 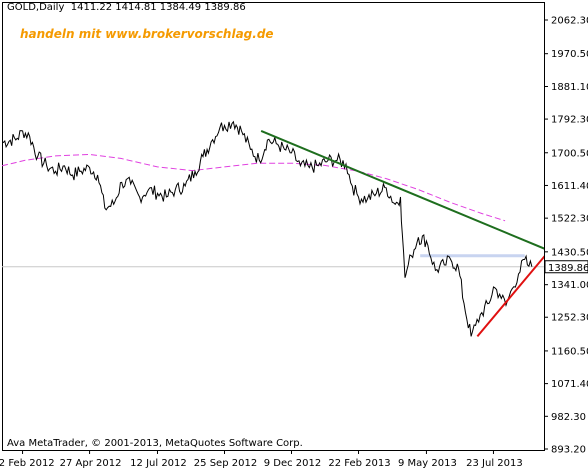 What do you see at coordinates (91, 463) in the screenshot?
I see `x-tick-label: 27 Apr 2012` at bounding box center [91, 463].